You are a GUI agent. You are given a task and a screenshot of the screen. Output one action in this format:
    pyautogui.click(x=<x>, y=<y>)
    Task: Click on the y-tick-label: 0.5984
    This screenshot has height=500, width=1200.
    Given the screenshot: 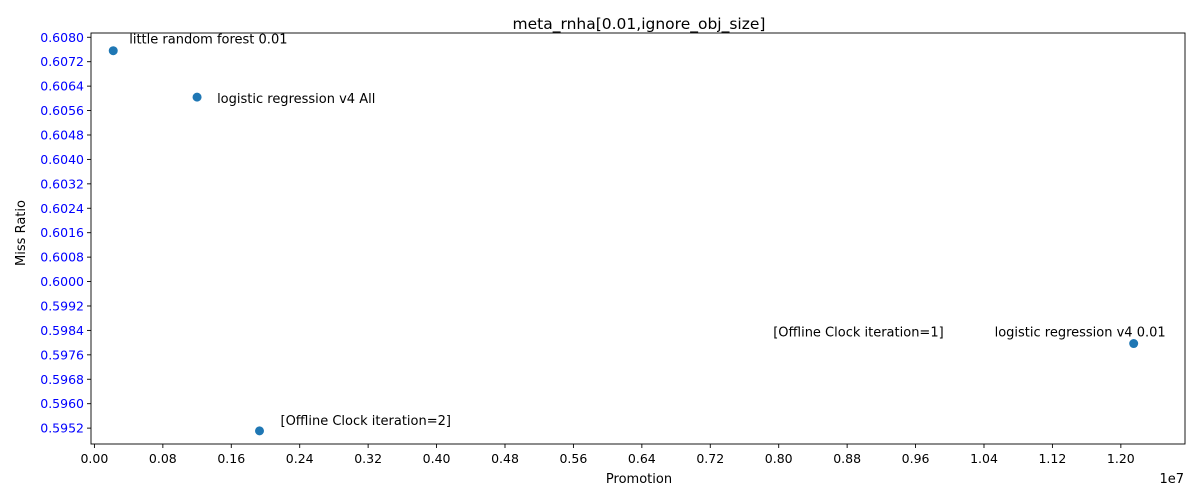 What is the action you would take?
    pyautogui.click(x=62, y=330)
    